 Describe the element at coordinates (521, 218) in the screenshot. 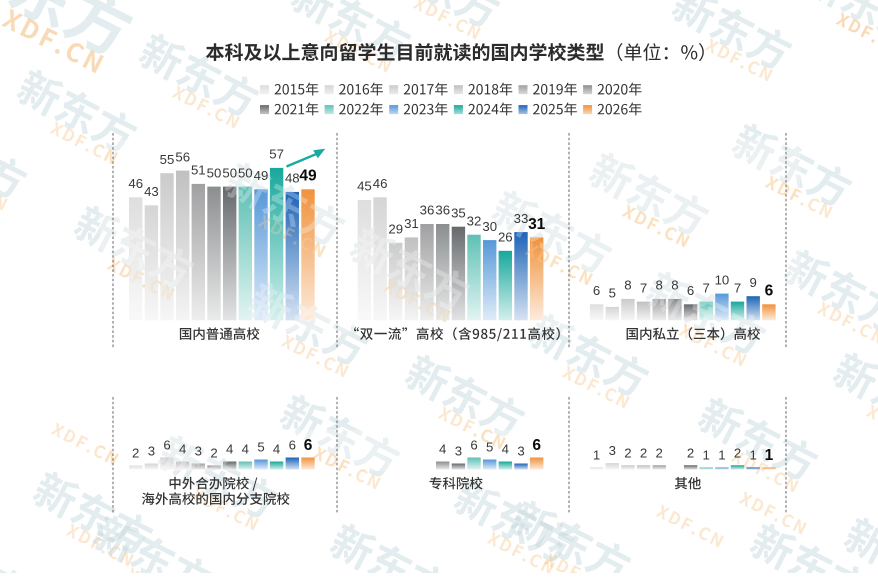

I see `svg-text: 33` at that location.